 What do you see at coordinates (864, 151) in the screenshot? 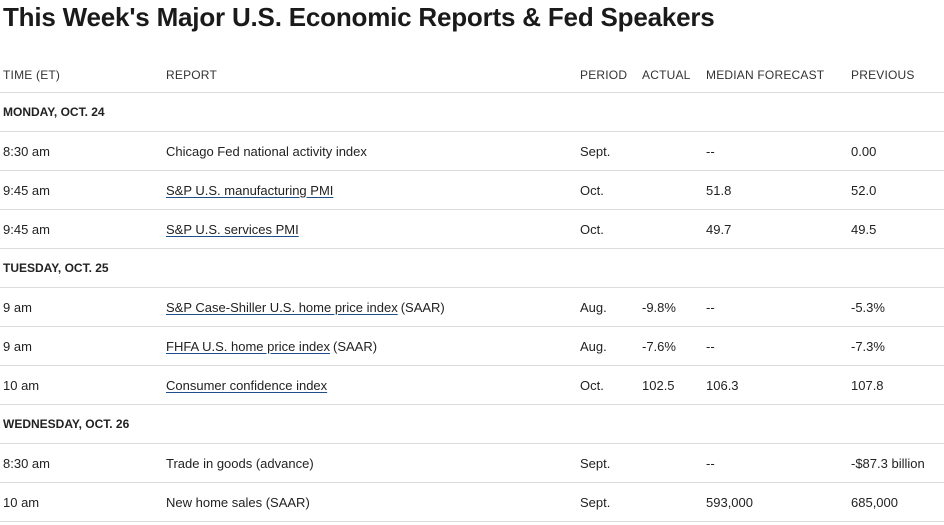
I see `previous-cell: 0.00` at bounding box center [864, 151].